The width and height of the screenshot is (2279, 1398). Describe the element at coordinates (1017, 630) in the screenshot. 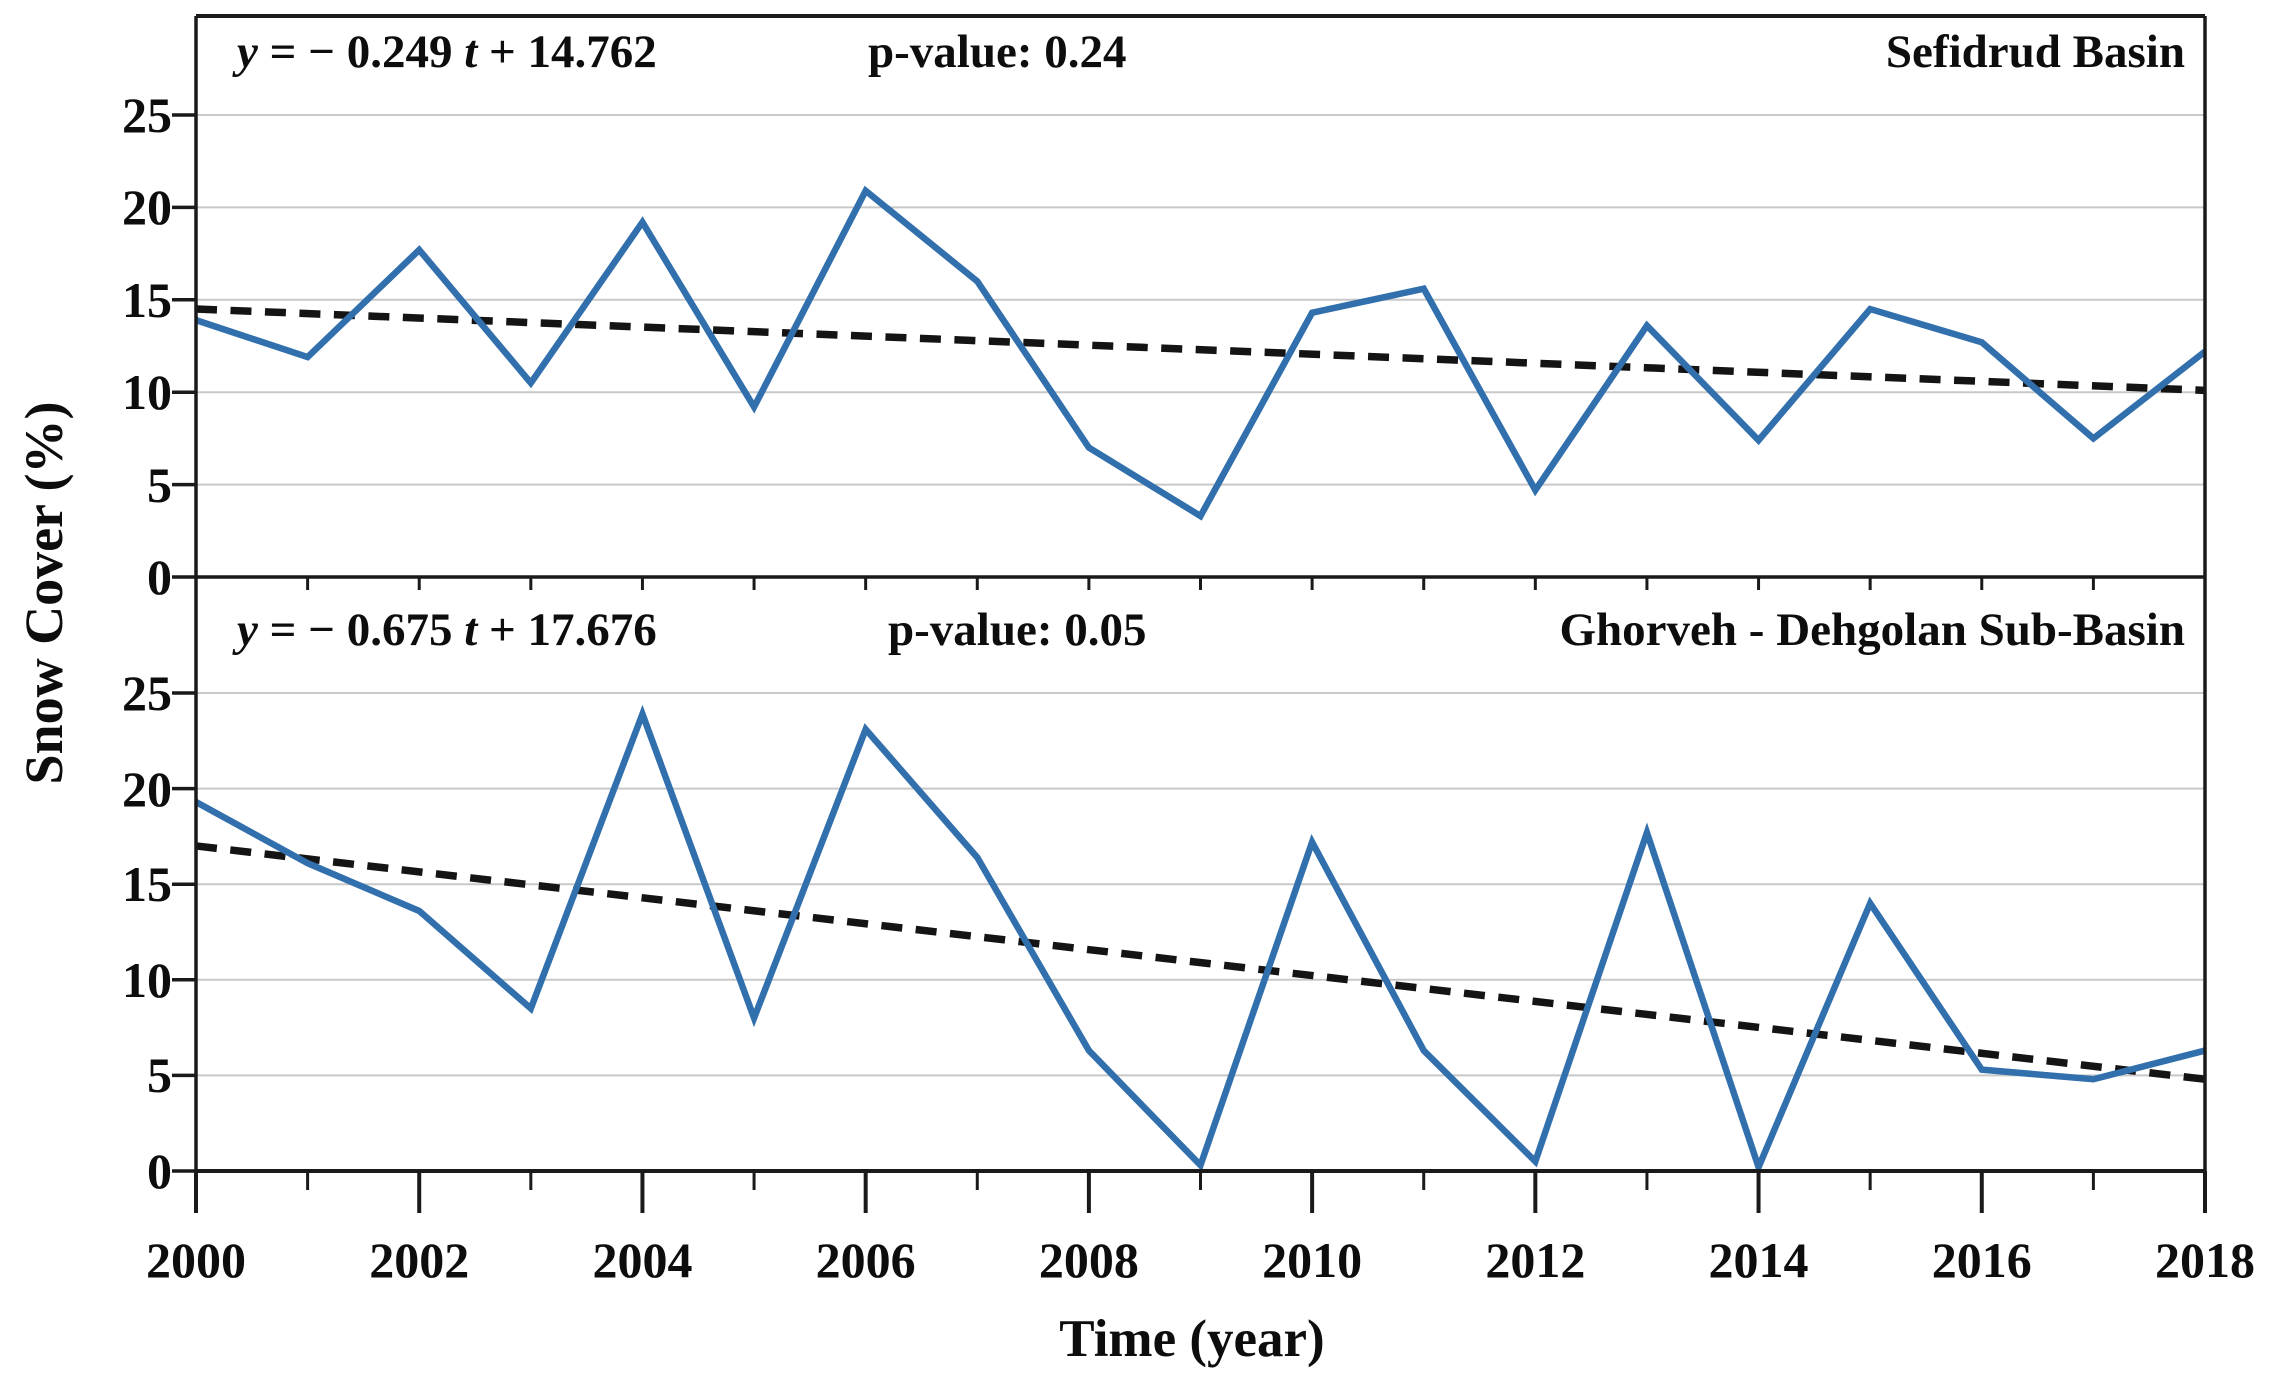

I see `bottom-panel-pvalue: p-value: 0.05` at that location.